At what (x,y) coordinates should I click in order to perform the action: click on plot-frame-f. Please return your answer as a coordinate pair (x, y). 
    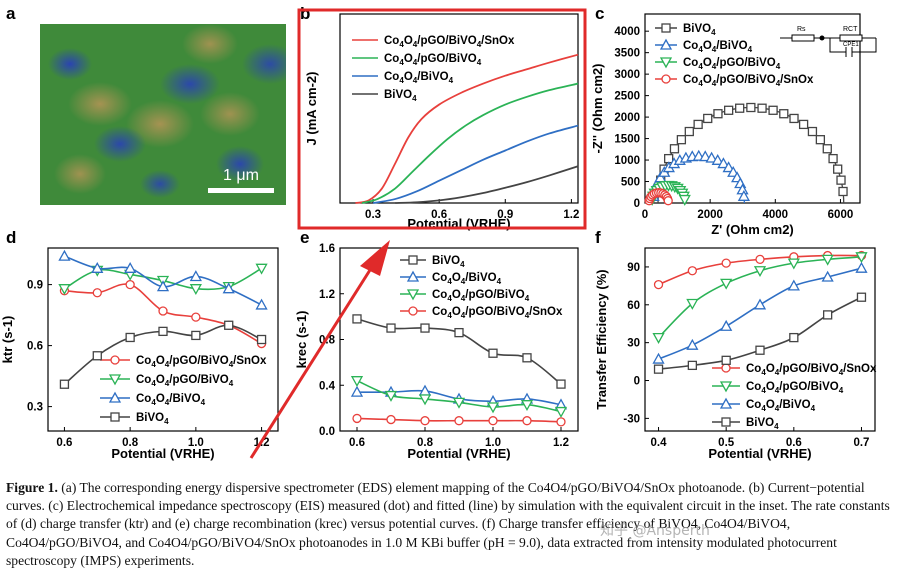
    Looking at the image, I should click on (760, 339).